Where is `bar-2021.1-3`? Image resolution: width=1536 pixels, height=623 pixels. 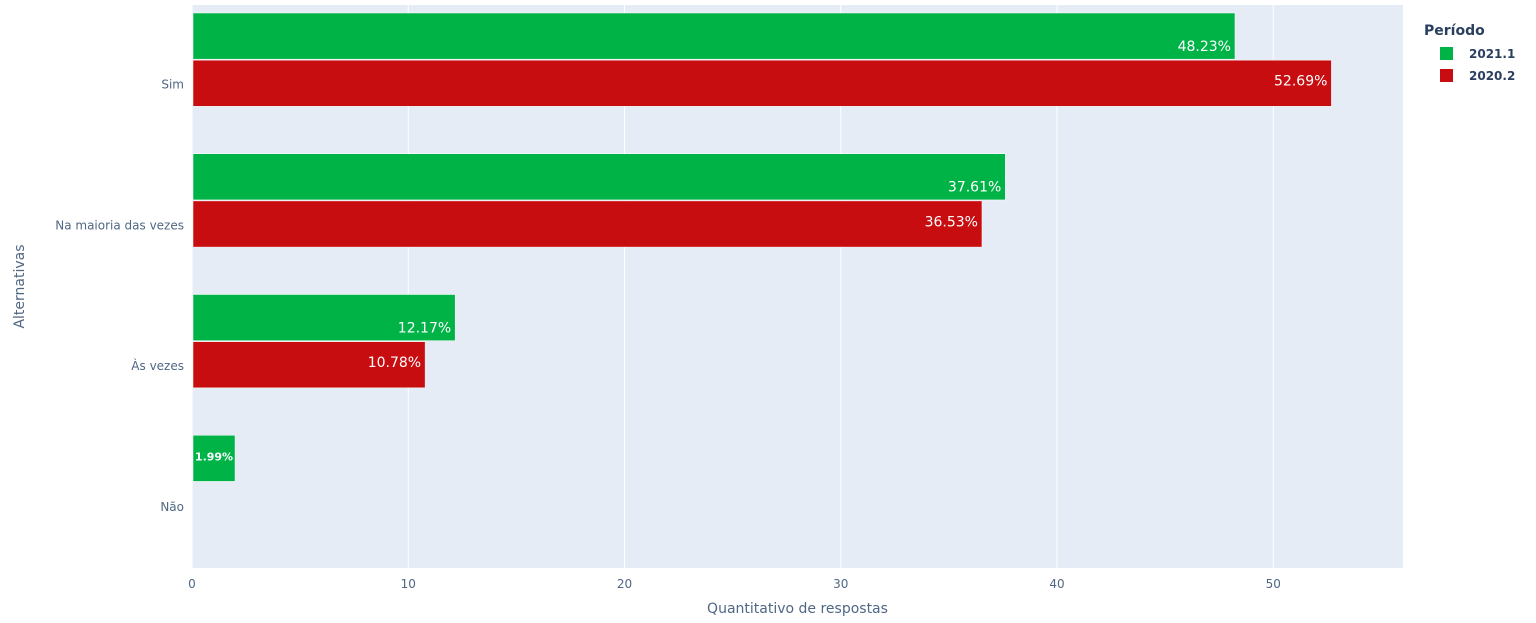 bar-2021.1-3 is located at coordinates (214, 458).